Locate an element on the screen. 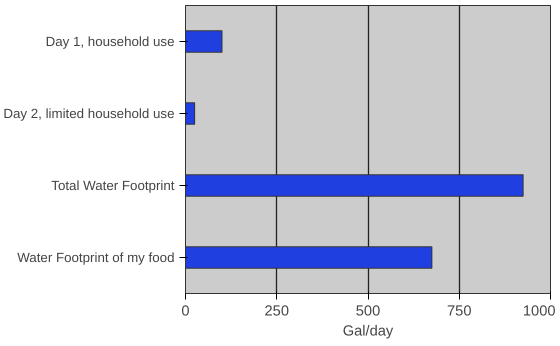 The width and height of the screenshot is (560, 346). y-tick-label: Water Footprint of my food is located at coordinates (96, 257).